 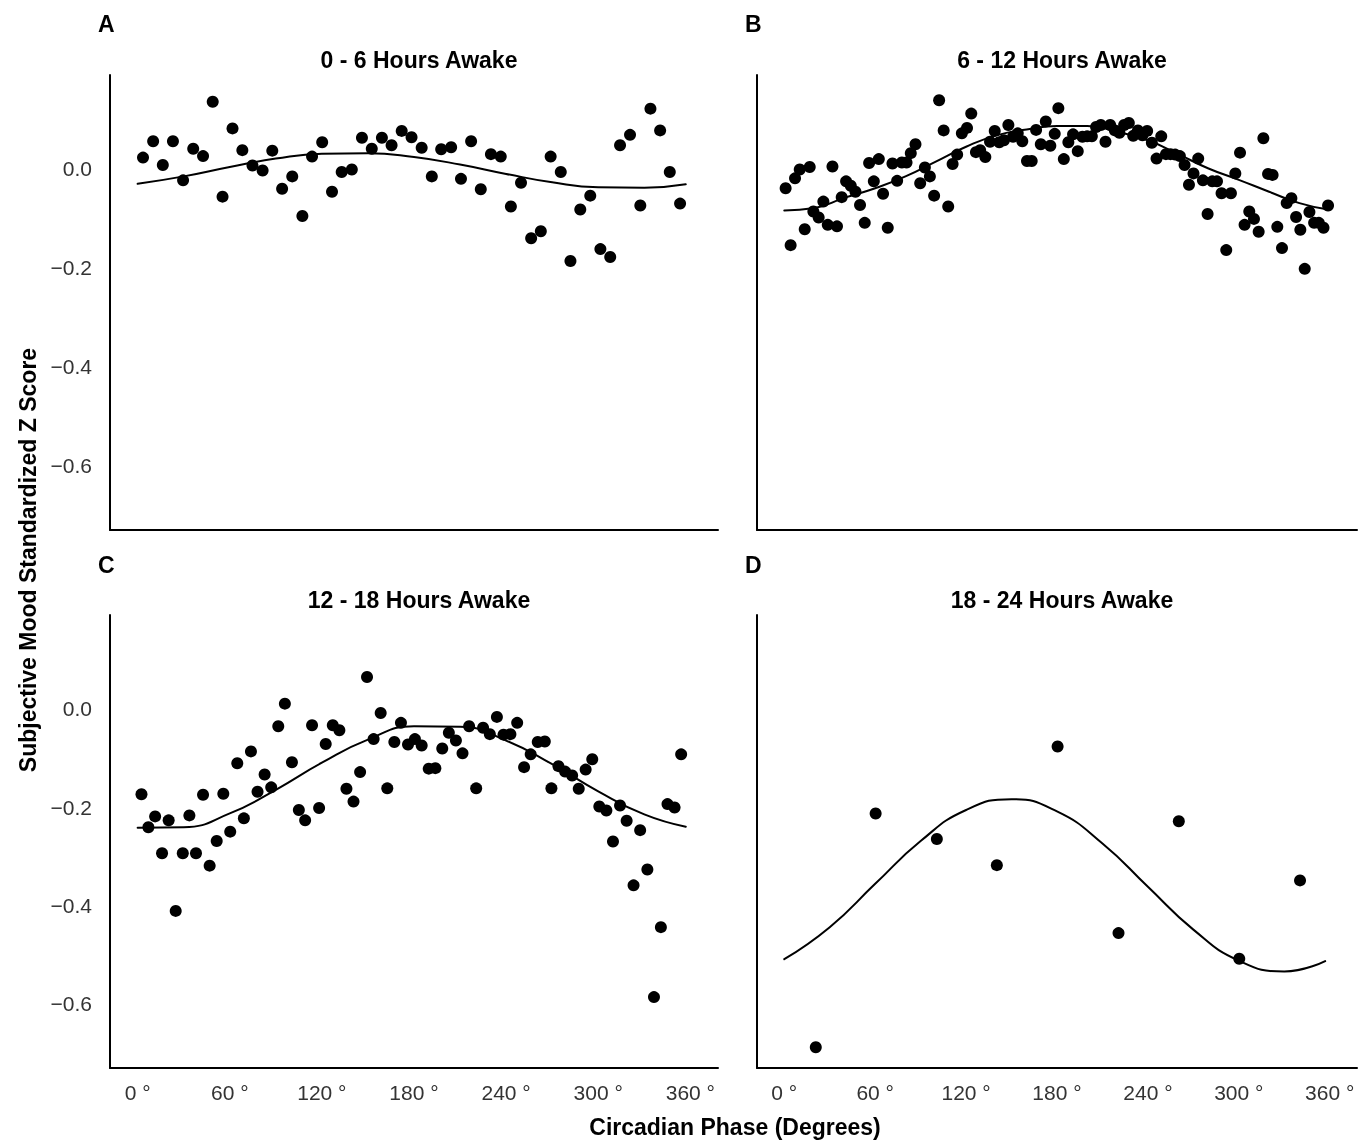 What do you see at coordinates (419, 59) in the screenshot?
I see `chart-title: 0 - 6 Hours Awake` at bounding box center [419, 59].